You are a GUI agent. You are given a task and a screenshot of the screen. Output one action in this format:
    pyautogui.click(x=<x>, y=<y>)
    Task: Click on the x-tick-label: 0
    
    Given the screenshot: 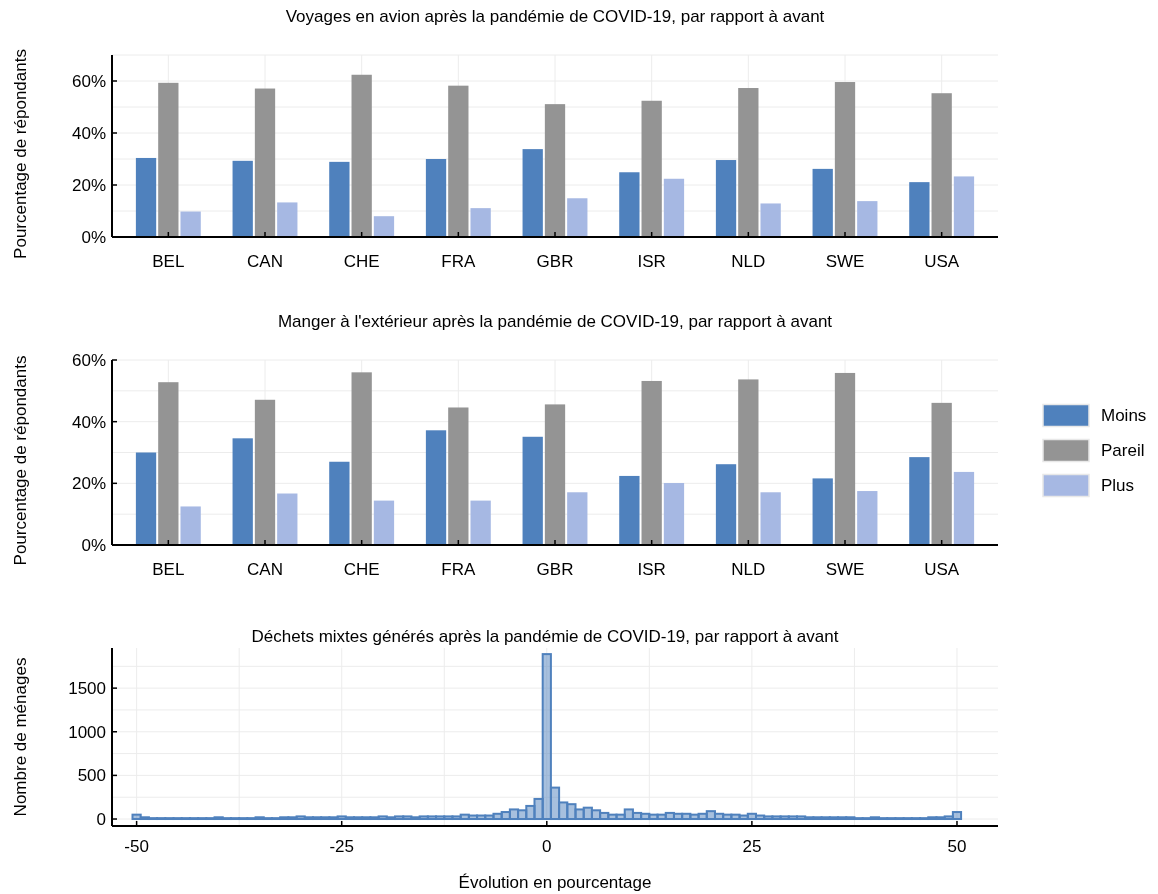 What is the action you would take?
    pyautogui.click(x=547, y=846)
    